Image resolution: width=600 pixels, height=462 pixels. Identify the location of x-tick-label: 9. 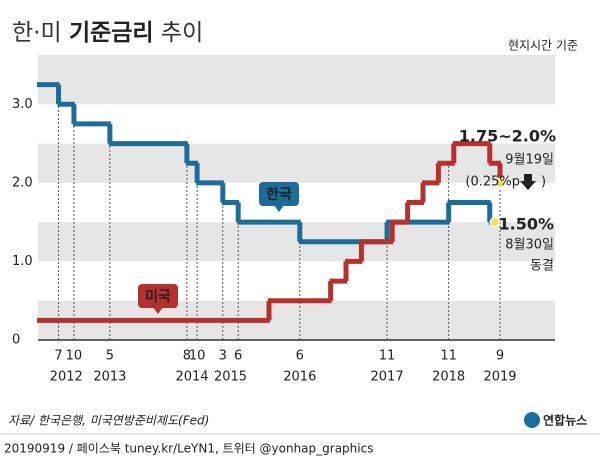
(500, 356).